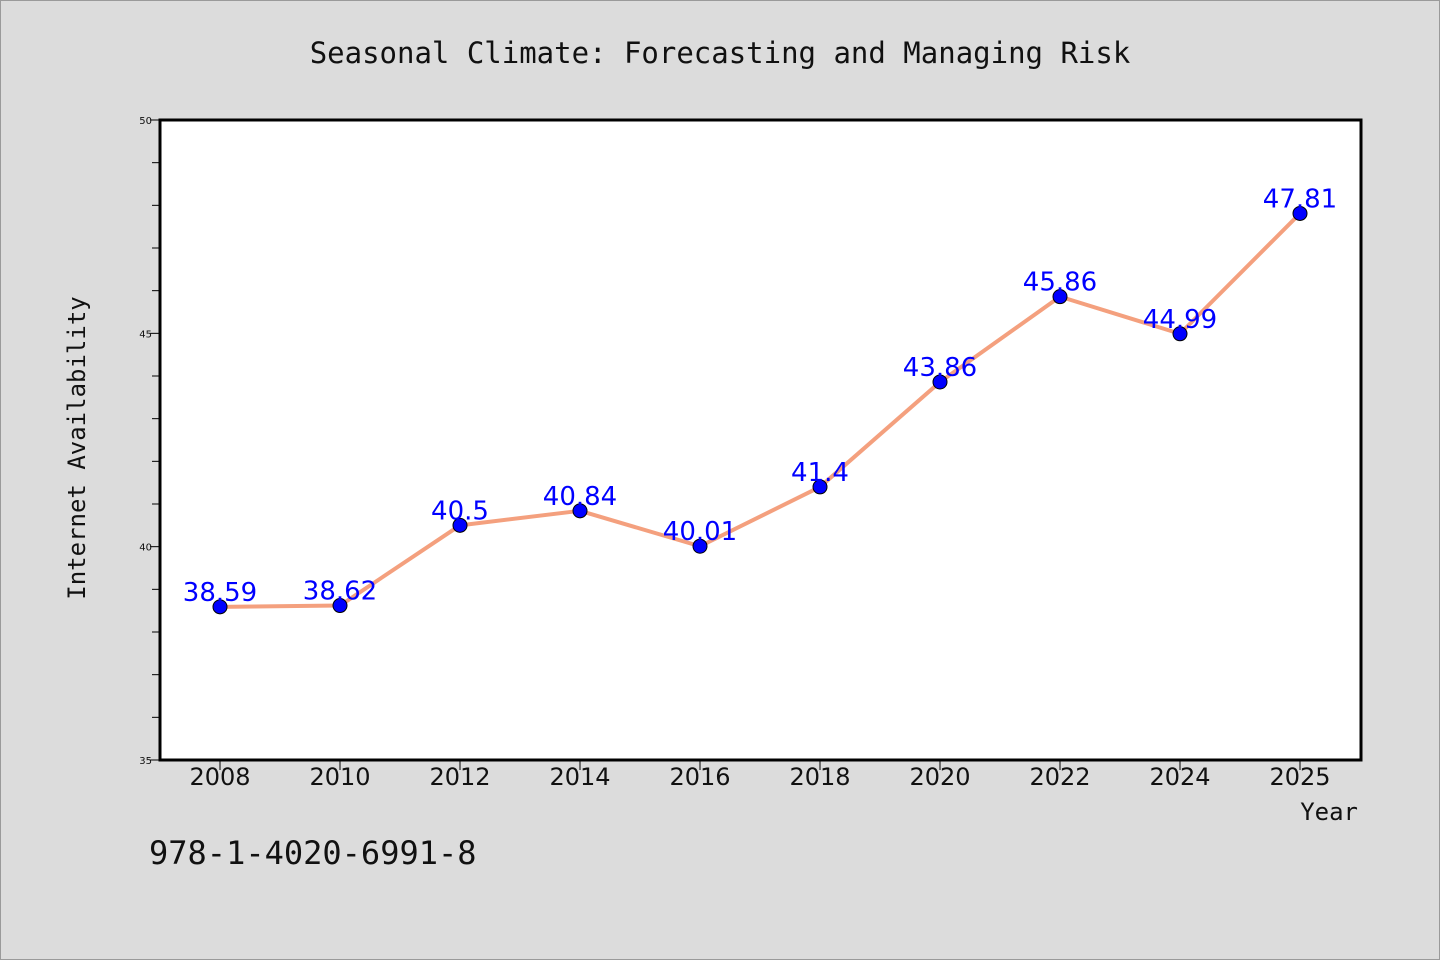  What do you see at coordinates (1300, 199) in the screenshot?
I see `data-label: 47.81` at bounding box center [1300, 199].